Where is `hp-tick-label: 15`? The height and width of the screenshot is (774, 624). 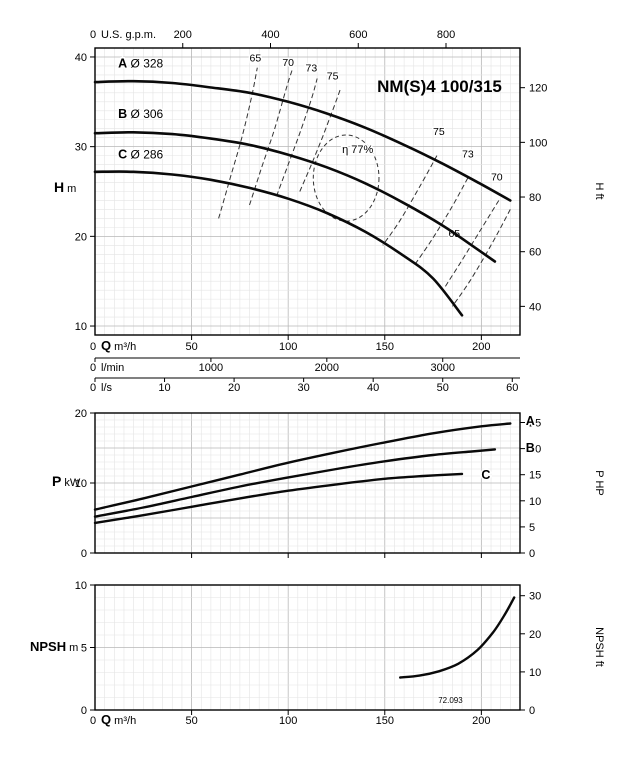 hp-tick-label: 15 is located at coordinates (535, 476).